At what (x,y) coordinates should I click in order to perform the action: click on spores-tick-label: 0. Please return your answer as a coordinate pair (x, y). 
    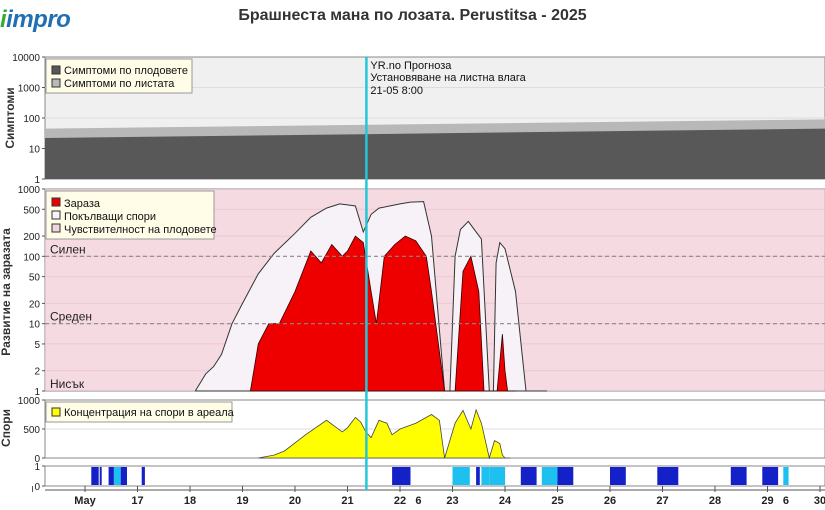
    Looking at the image, I should click on (37, 459).